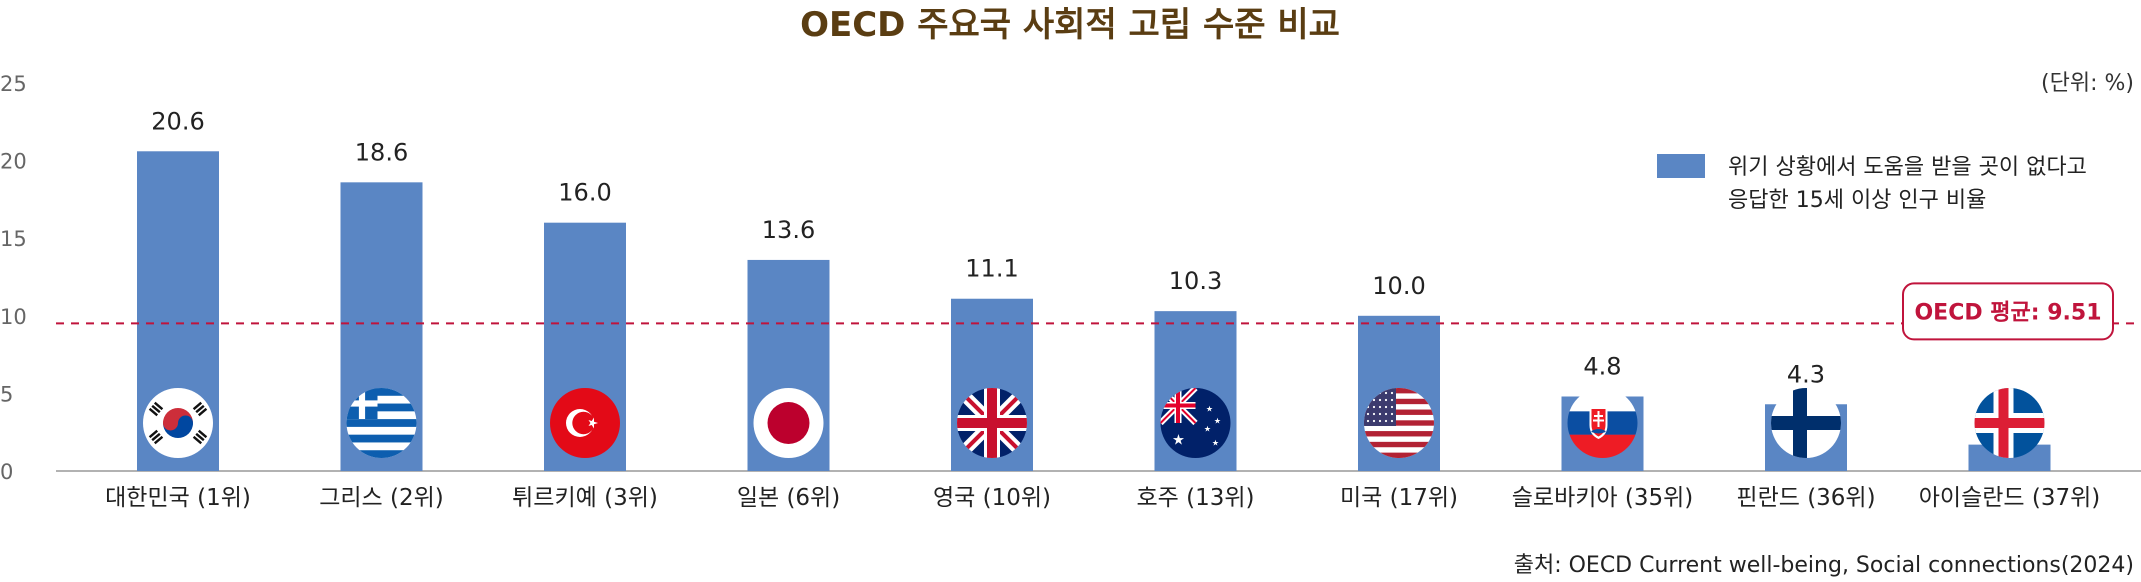 This screenshot has width=2141, height=582. What do you see at coordinates (1602, 367) in the screenshot?
I see `data-label: 4.8` at bounding box center [1602, 367].